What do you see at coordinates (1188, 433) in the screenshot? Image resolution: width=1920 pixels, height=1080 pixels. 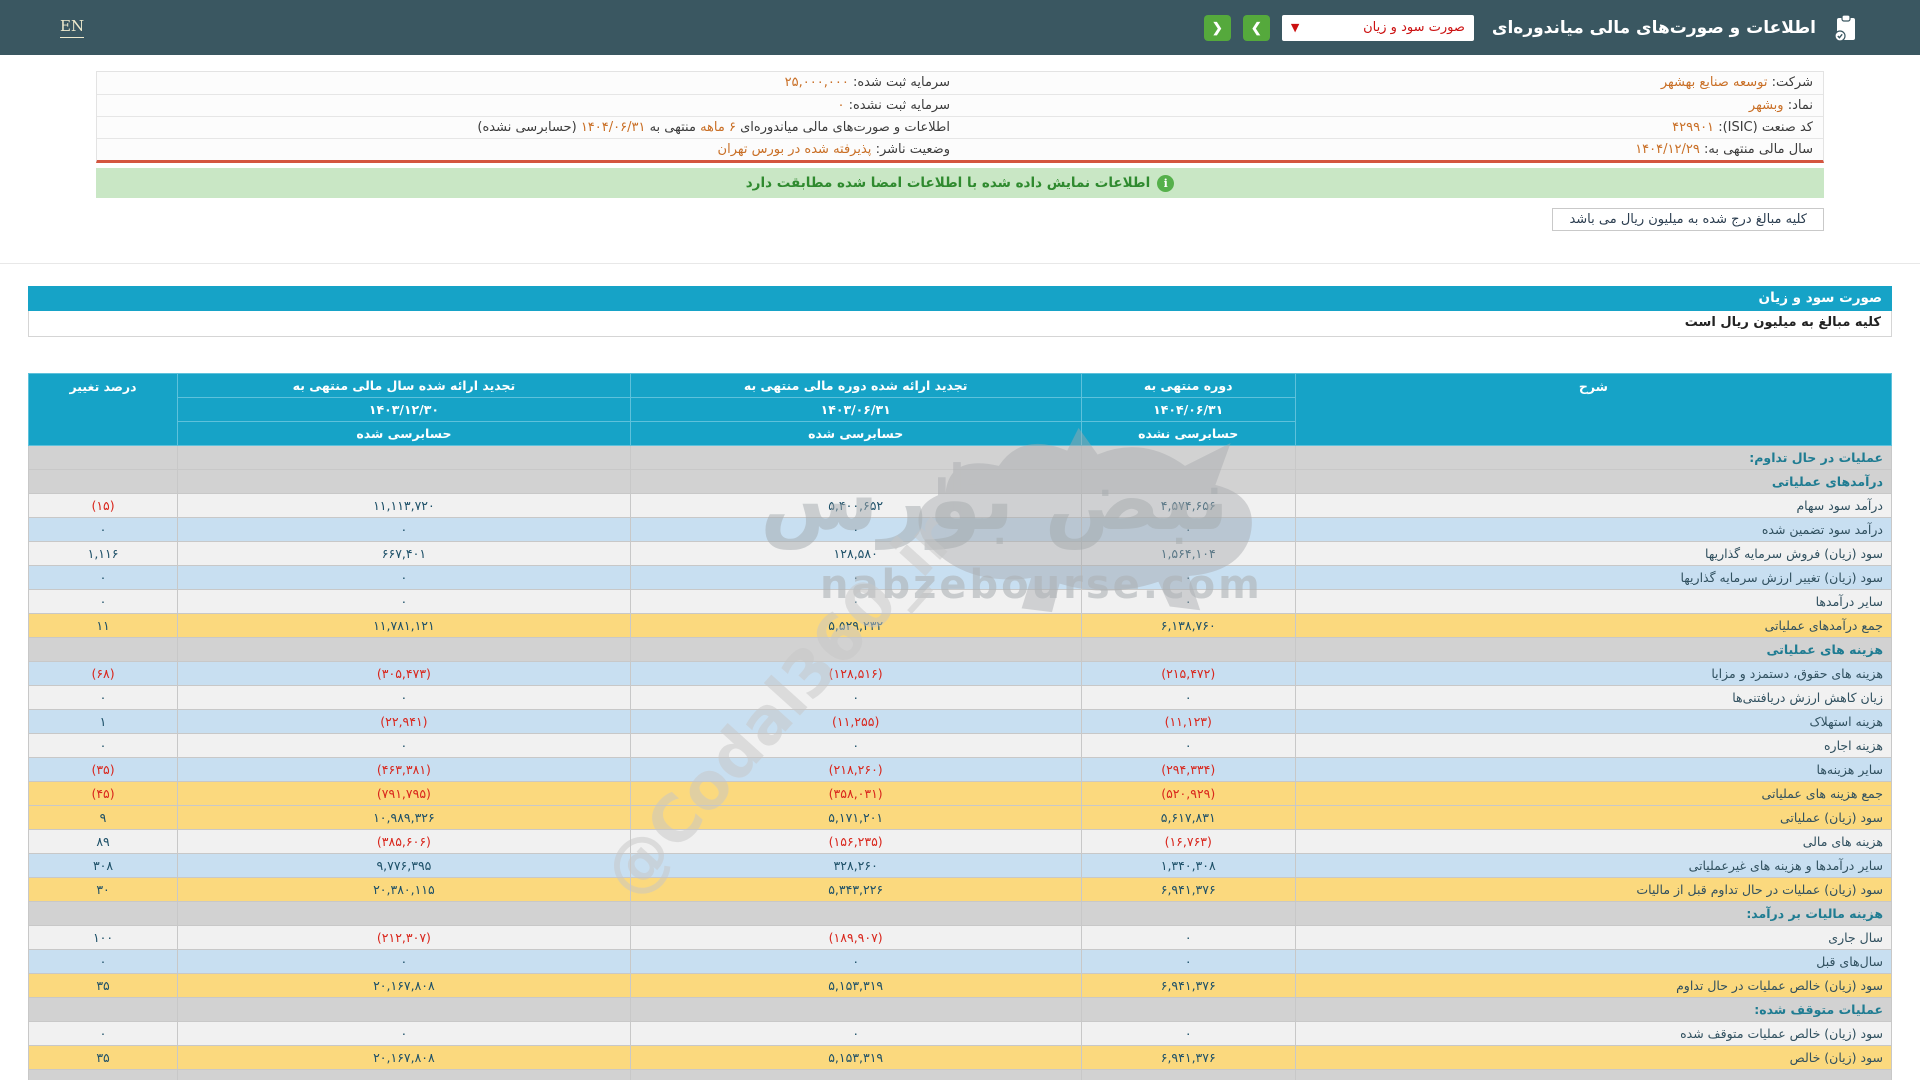 I see `col-audit-period-current: حسابرسی نشده` at bounding box center [1188, 433].